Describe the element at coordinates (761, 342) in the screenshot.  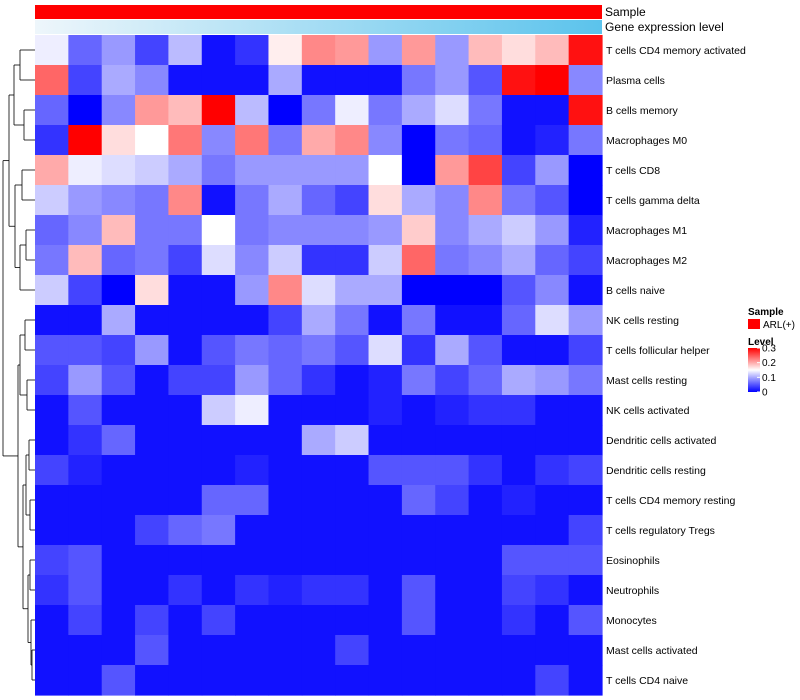
I see `level-legend-title: Level` at that location.